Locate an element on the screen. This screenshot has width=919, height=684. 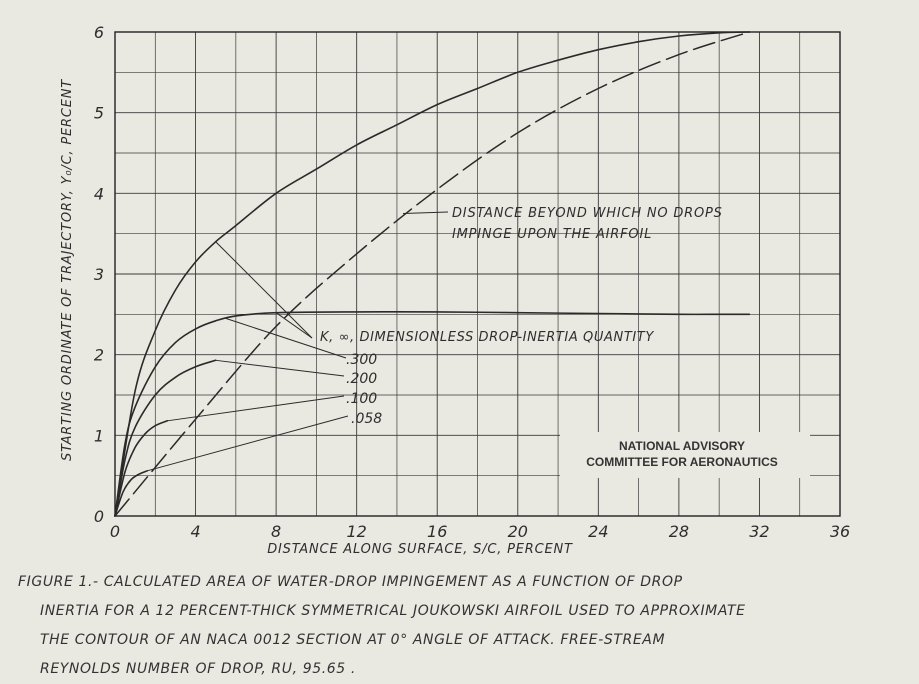
k100-label: .100 is located at coordinates (361, 399).